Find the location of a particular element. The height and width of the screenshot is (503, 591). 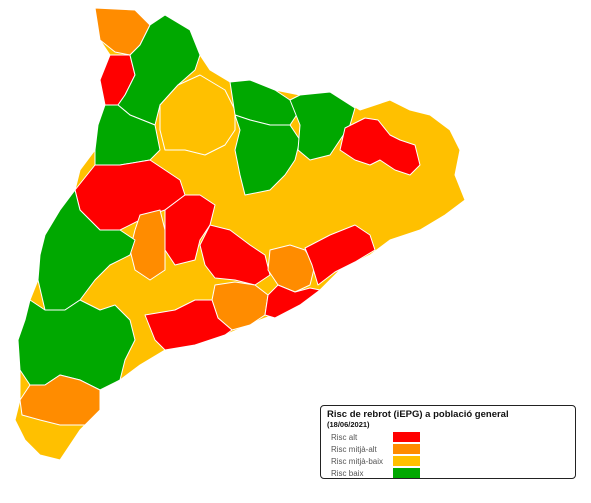

region-girona is located at coordinates (380, 146).